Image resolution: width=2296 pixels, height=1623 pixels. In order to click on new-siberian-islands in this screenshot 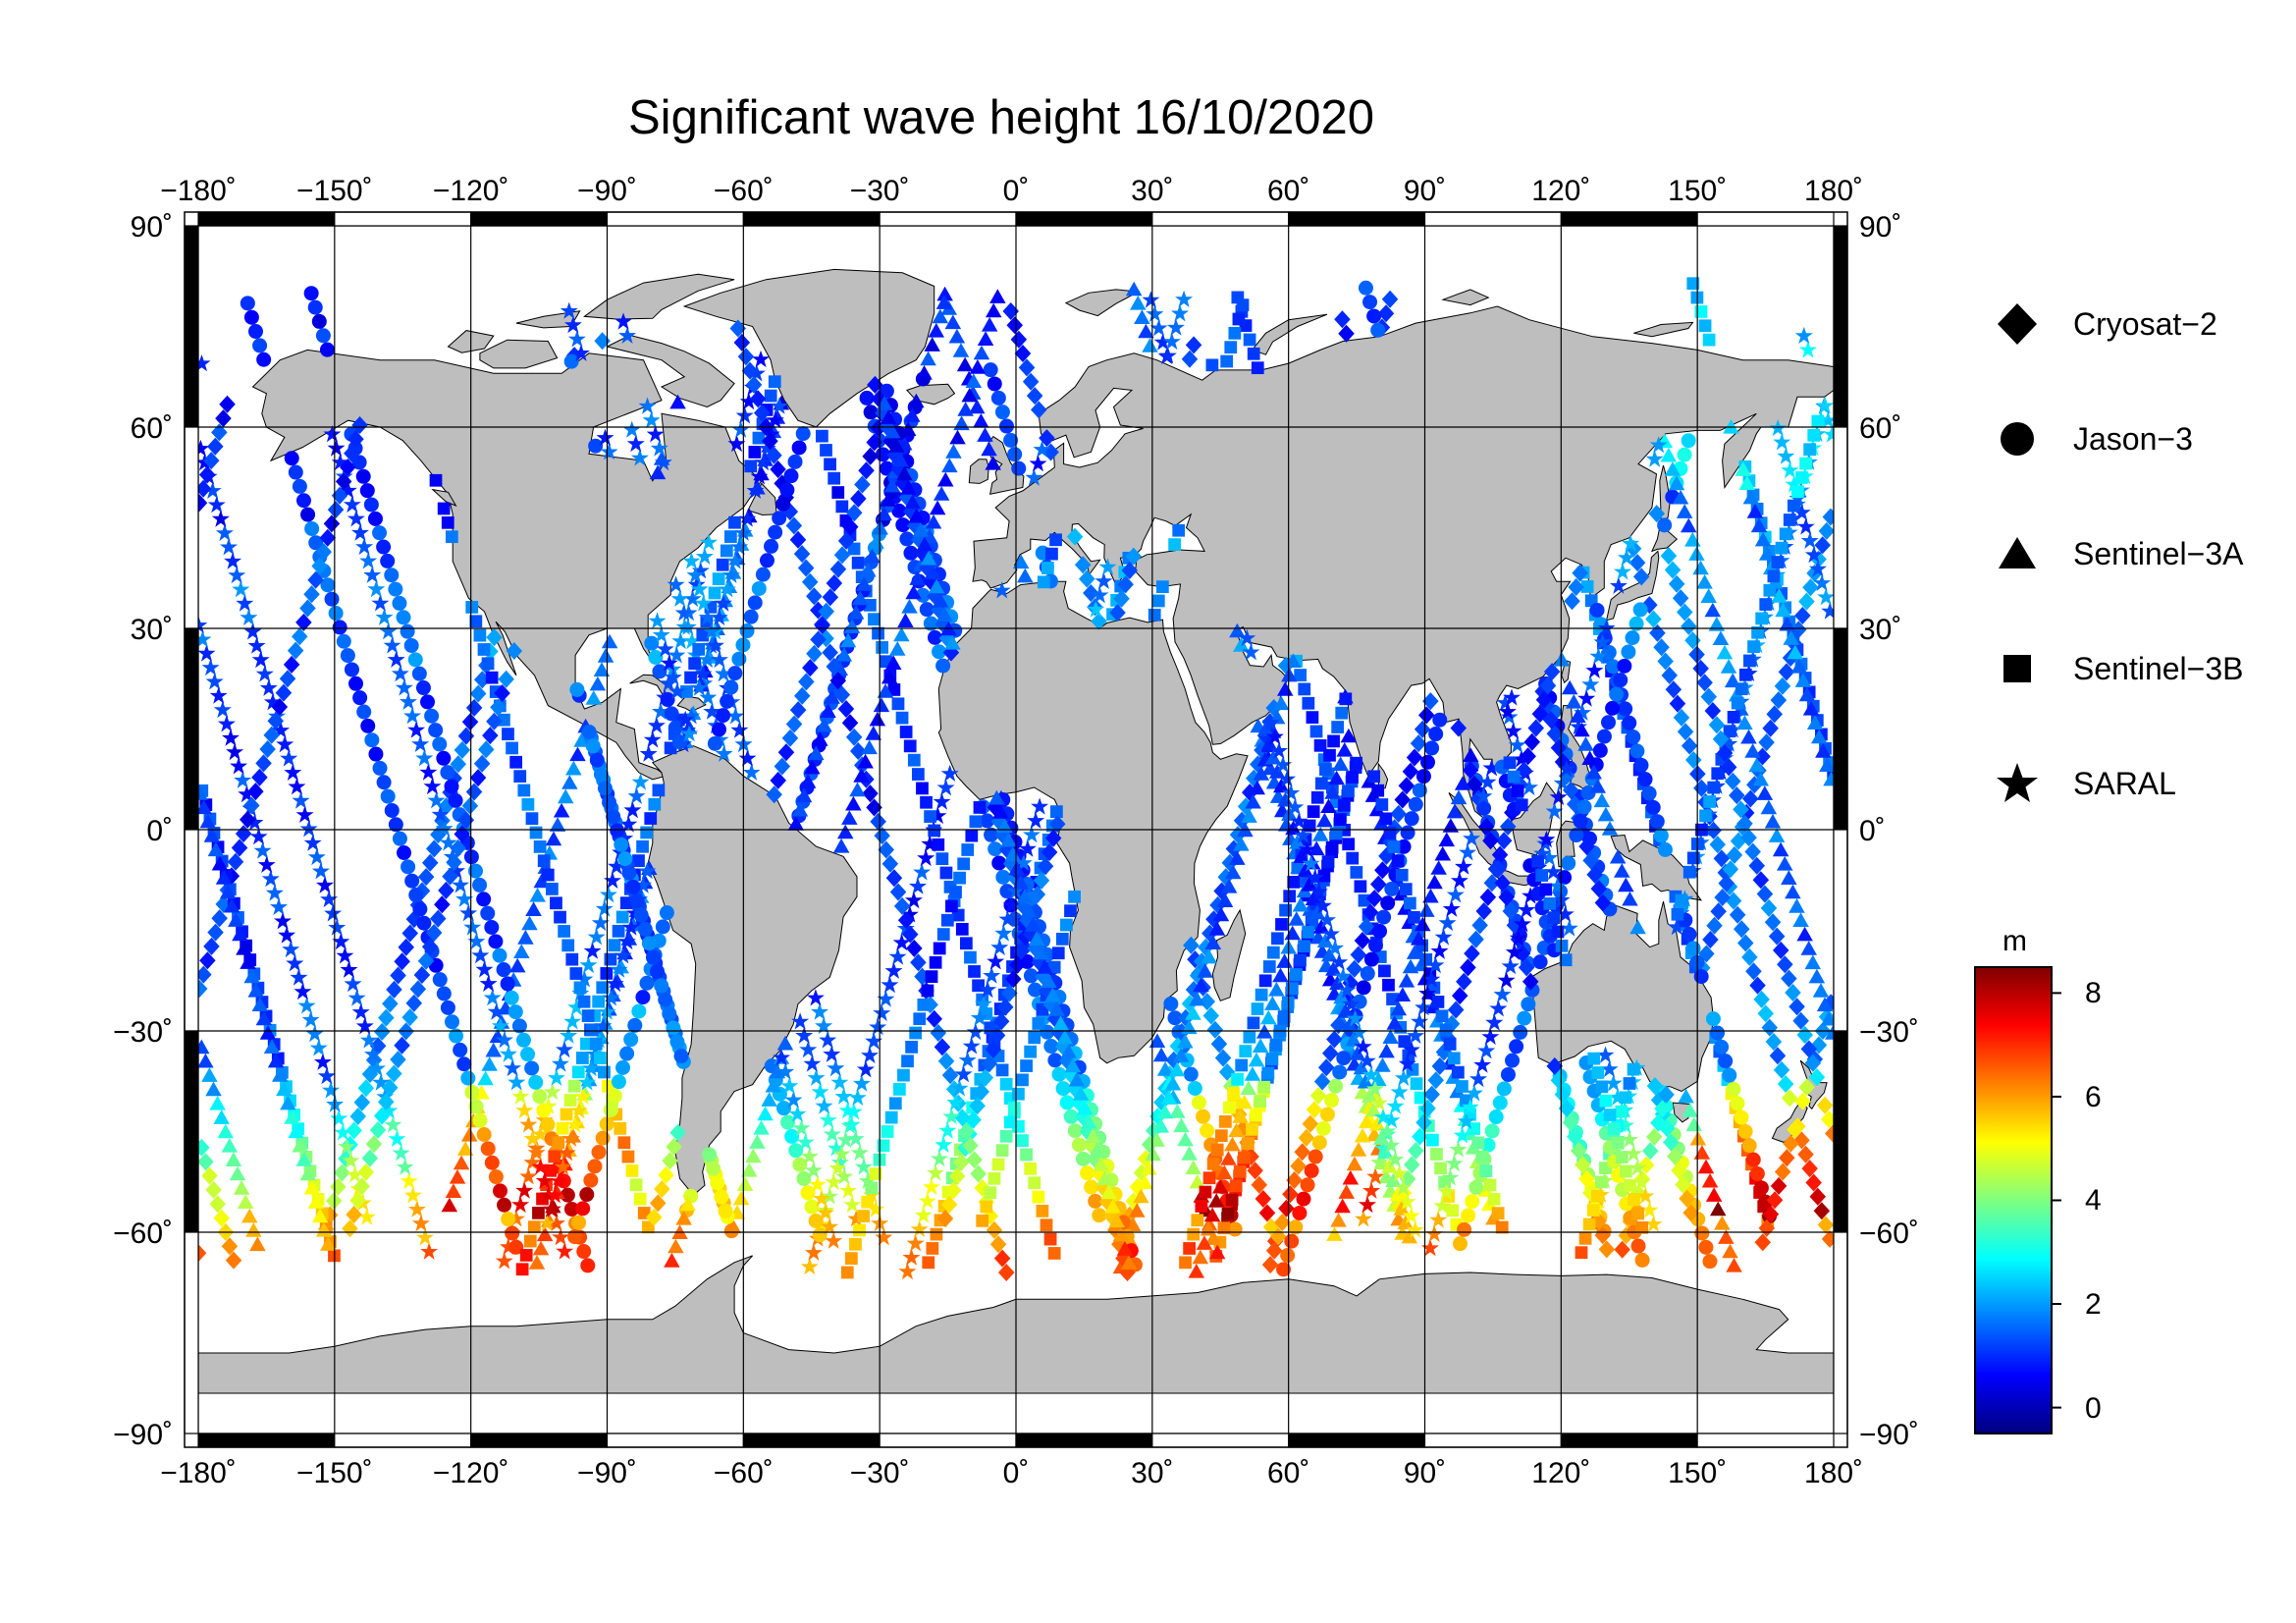, I will do `click(1663, 329)`.